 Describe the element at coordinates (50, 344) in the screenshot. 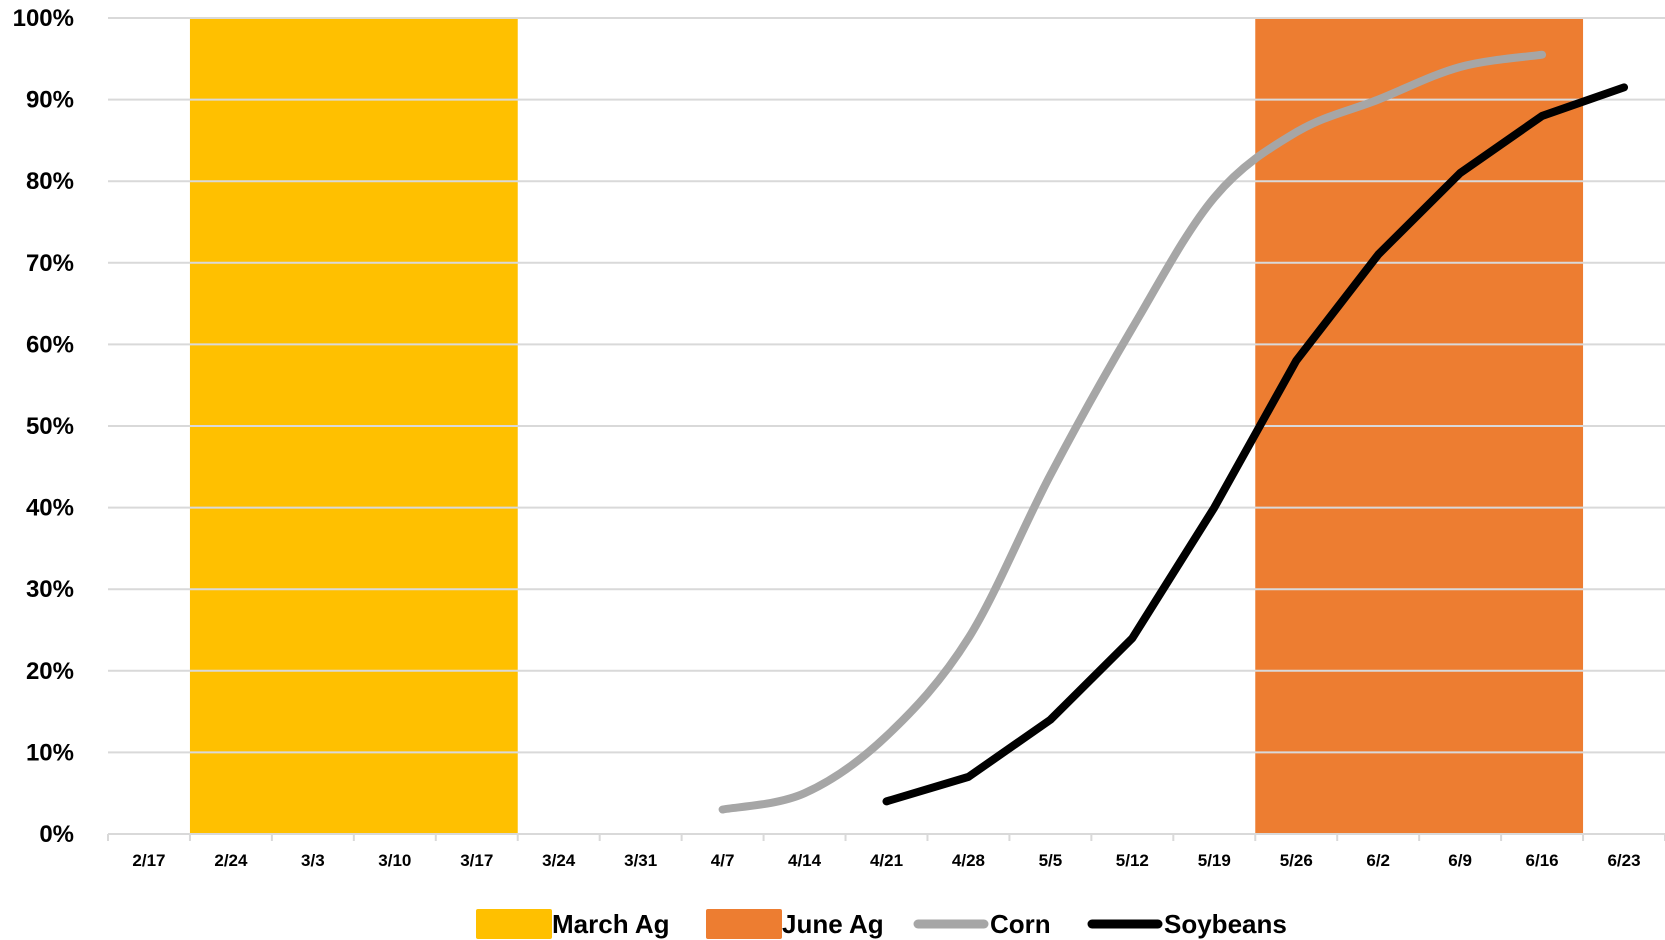

I see `y-tick-label: 60%` at that location.